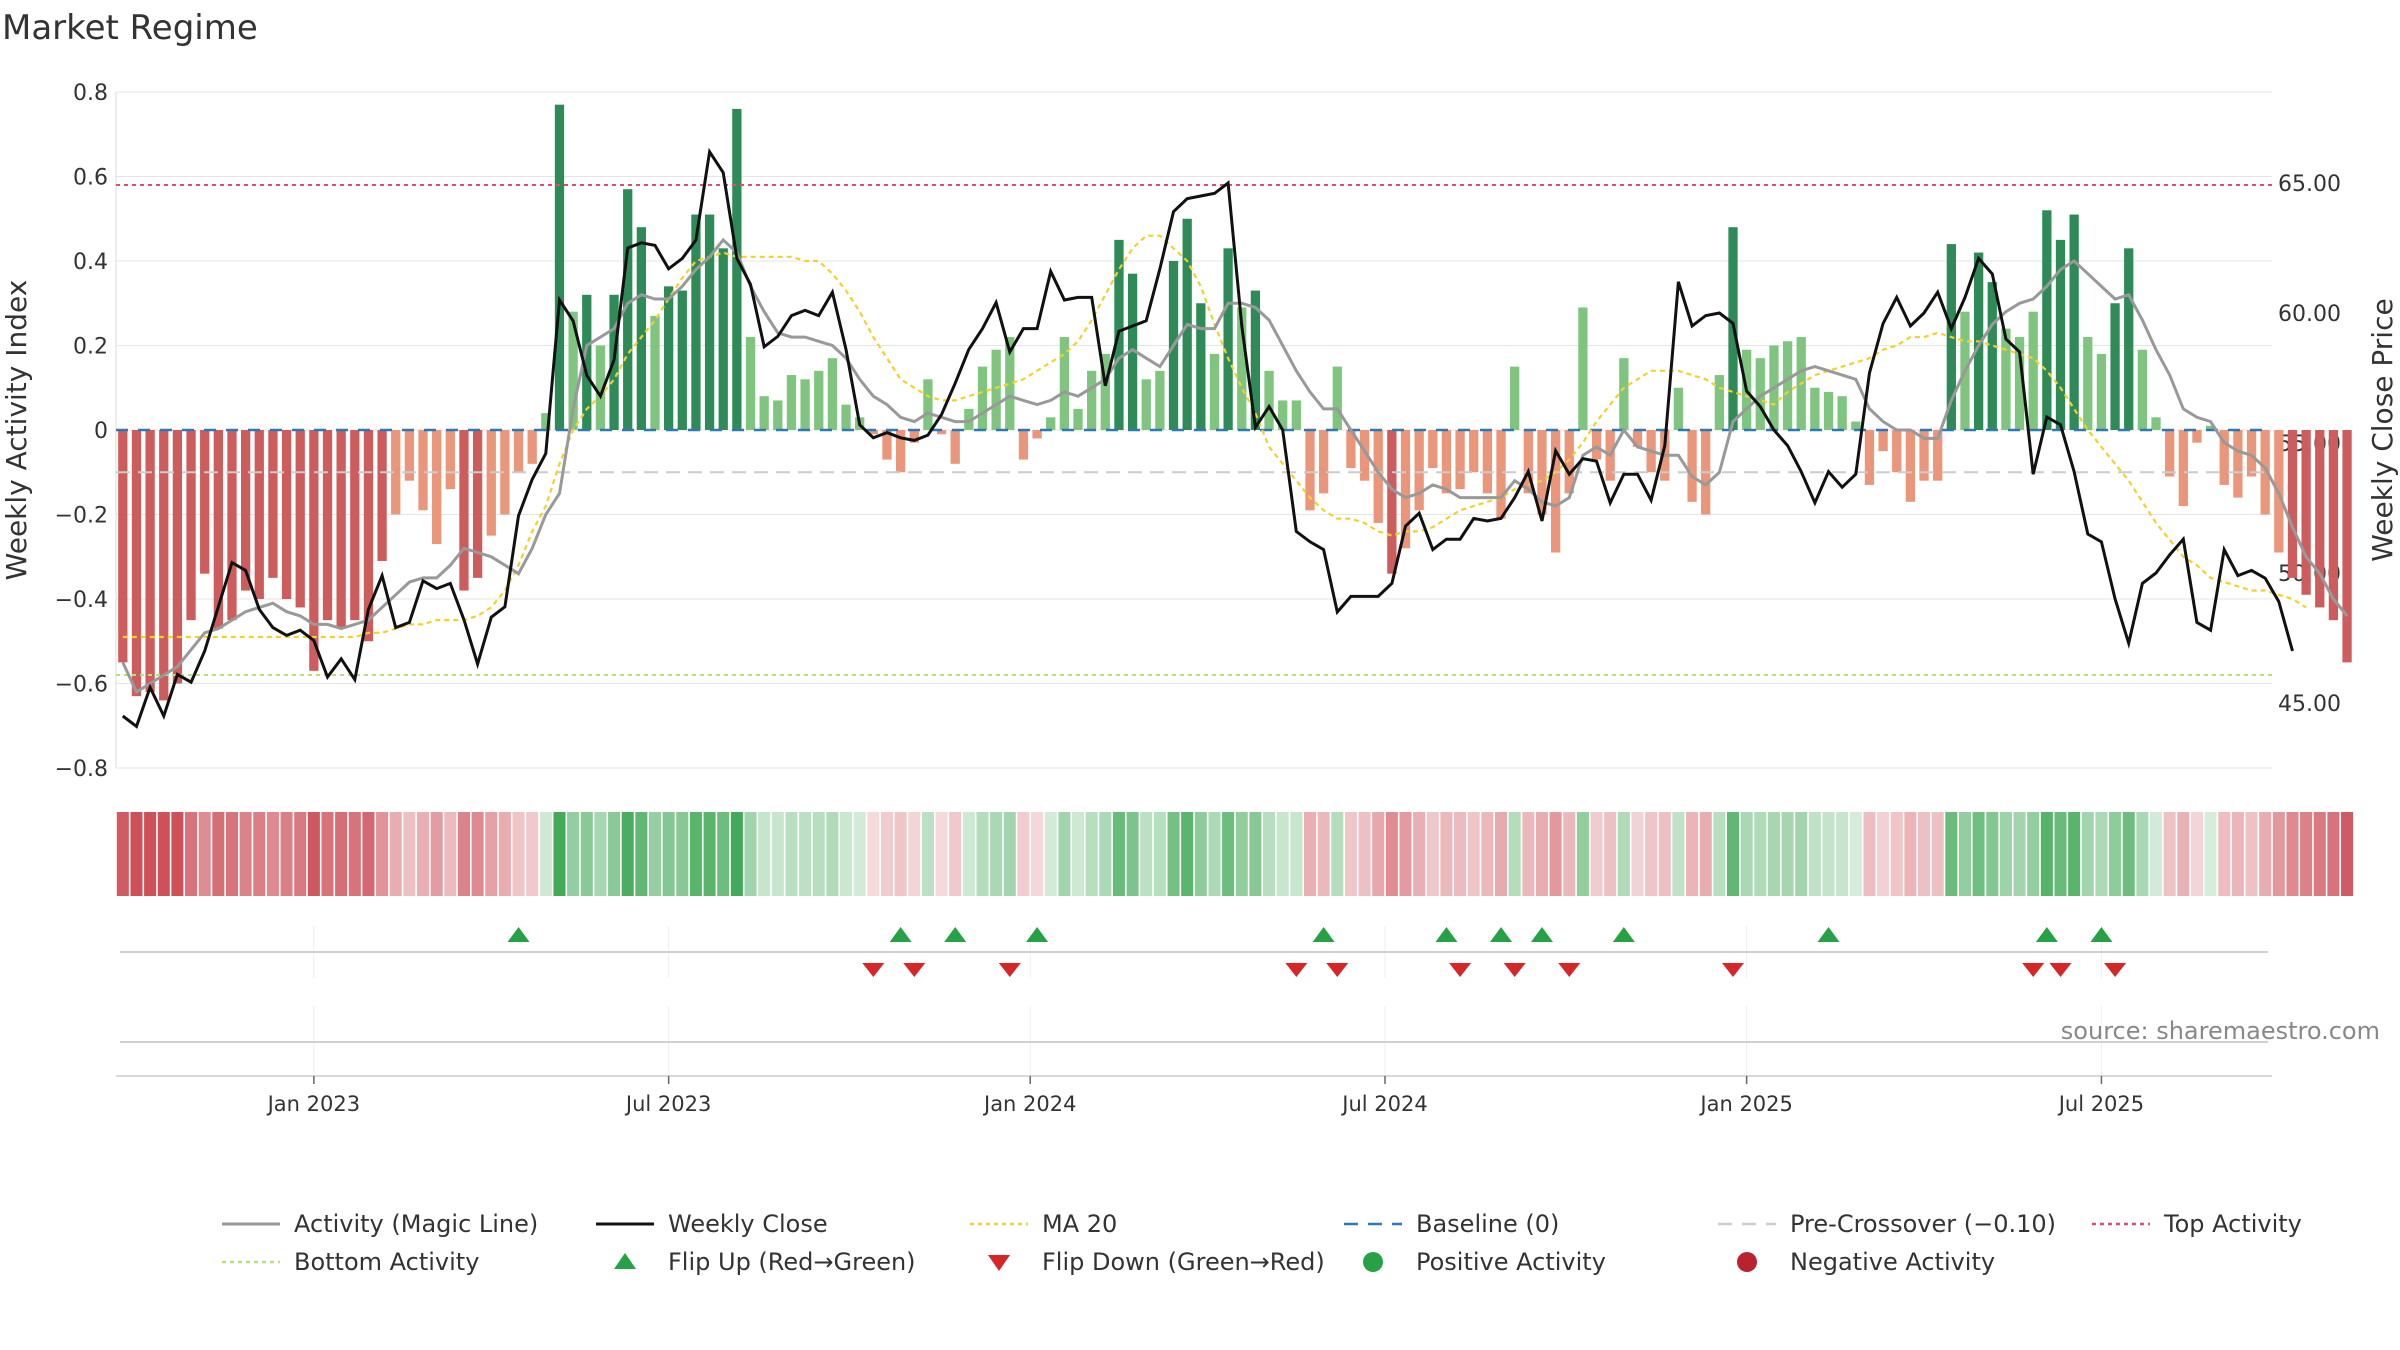  I want to click on legend-swatch, so click(1747, 1262).